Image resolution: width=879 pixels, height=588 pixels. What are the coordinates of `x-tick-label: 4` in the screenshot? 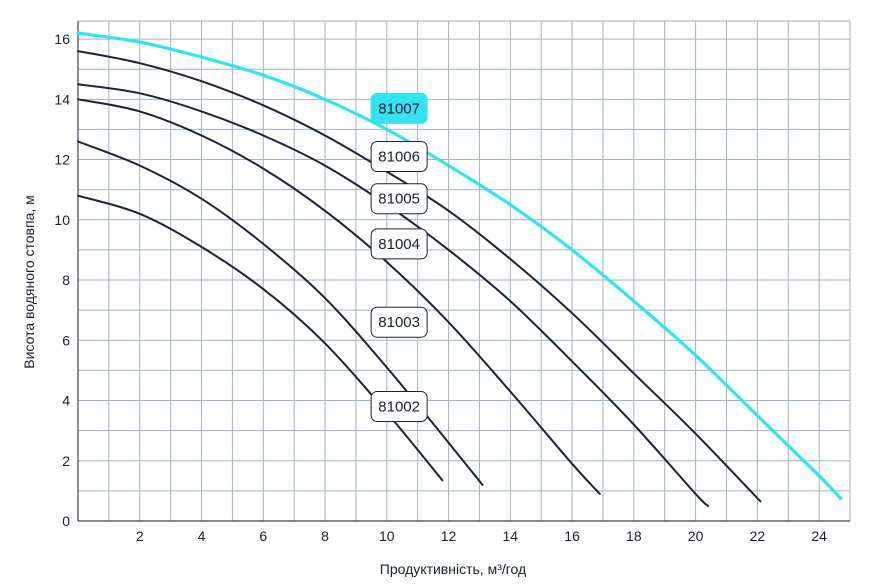 It's located at (202, 536).